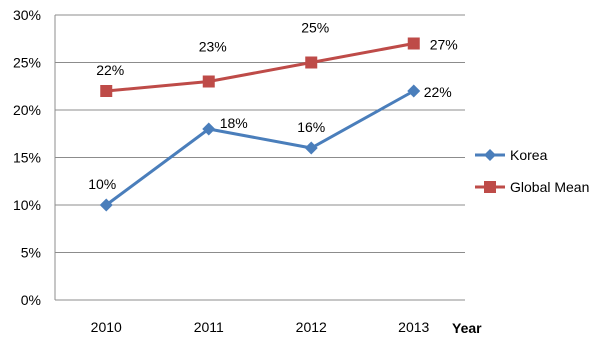 Image resolution: width=607 pixels, height=338 pixels. Describe the element at coordinates (27, 15) in the screenshot. I see `y-tick-label: 30%` at that location.